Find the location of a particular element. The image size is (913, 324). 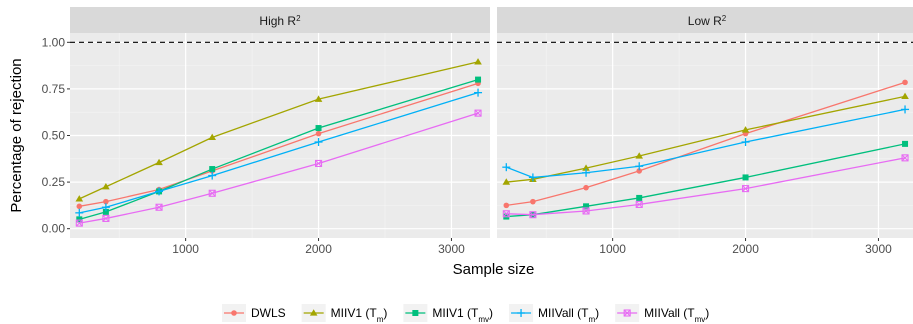

legend-item-3: MIIV1 (Tmv) is located at coordinates (448, 314).